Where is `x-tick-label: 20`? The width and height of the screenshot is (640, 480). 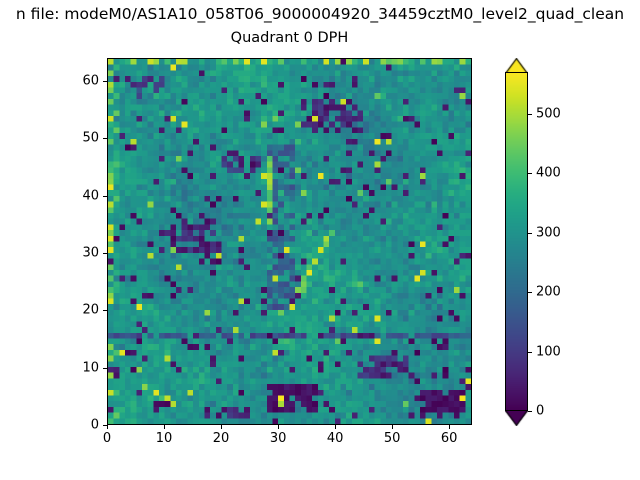 x-tick-label: 20 is located at coordinates (221, 438).